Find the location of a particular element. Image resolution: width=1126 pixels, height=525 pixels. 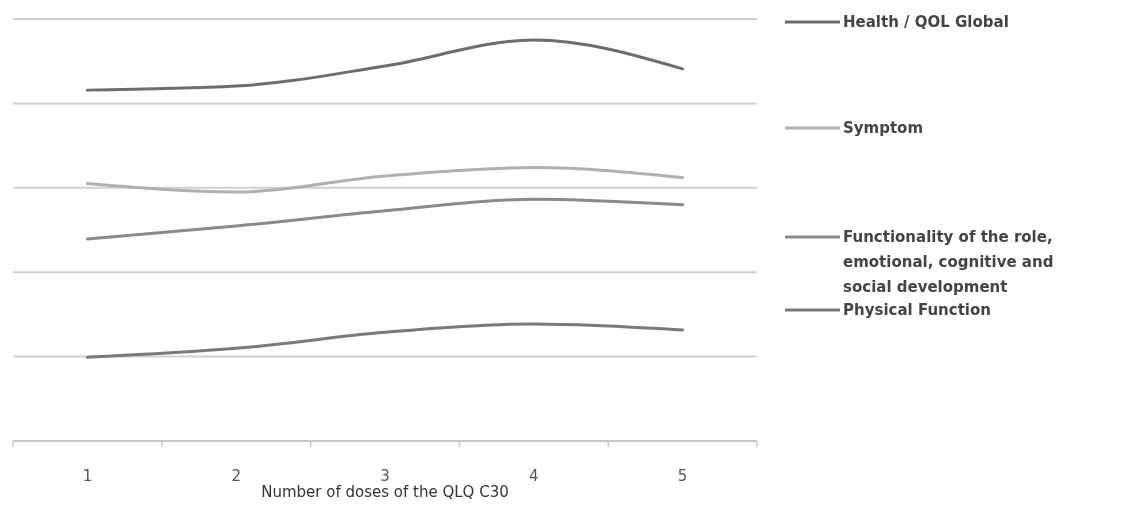

x-tick-label: 3 is located at coordinates (385, 476).